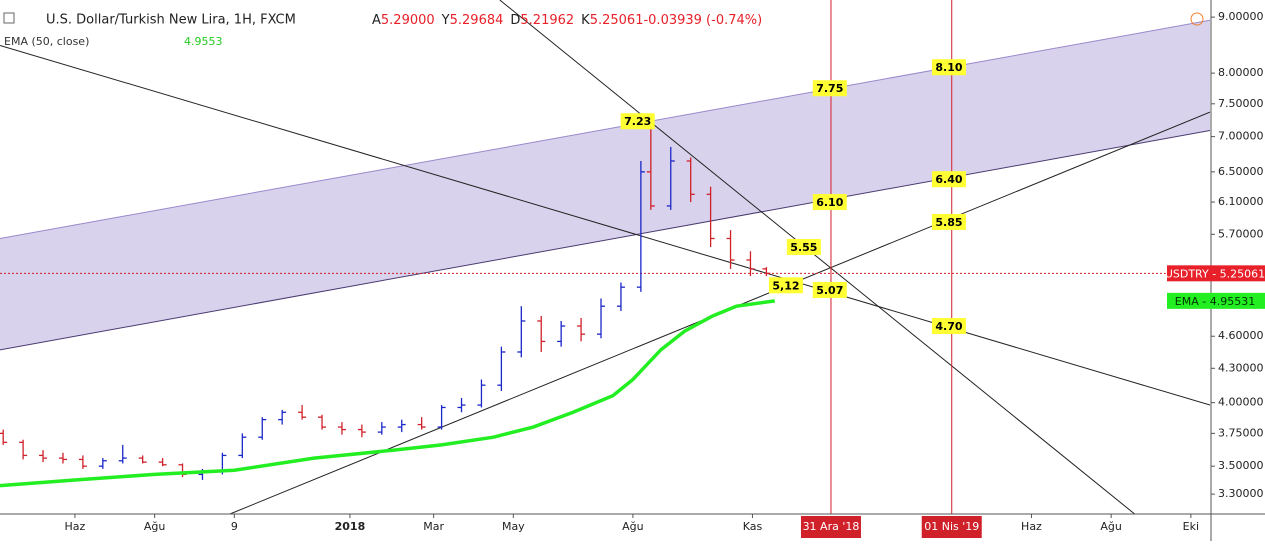 The image size is (1265, 545). Describe the element at coordinates (203, 41) in the screenshot. I see `indicator-value: 4.9553` at that location.